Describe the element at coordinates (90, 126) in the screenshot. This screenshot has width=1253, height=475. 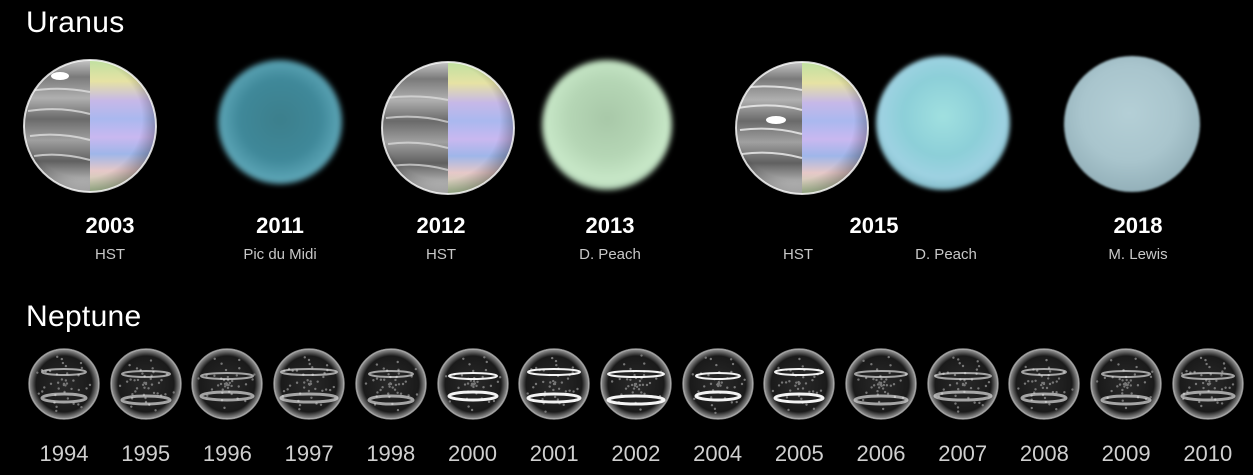
I see `uranus-2003-image` at that location.